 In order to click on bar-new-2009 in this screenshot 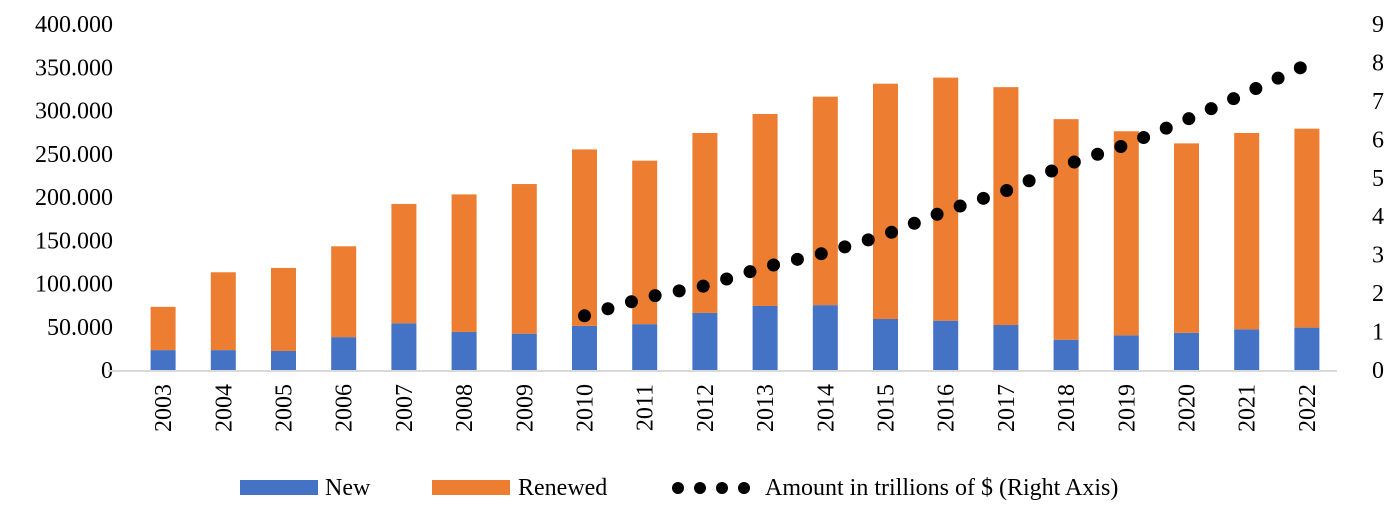, I will do `click(524, 351)`.